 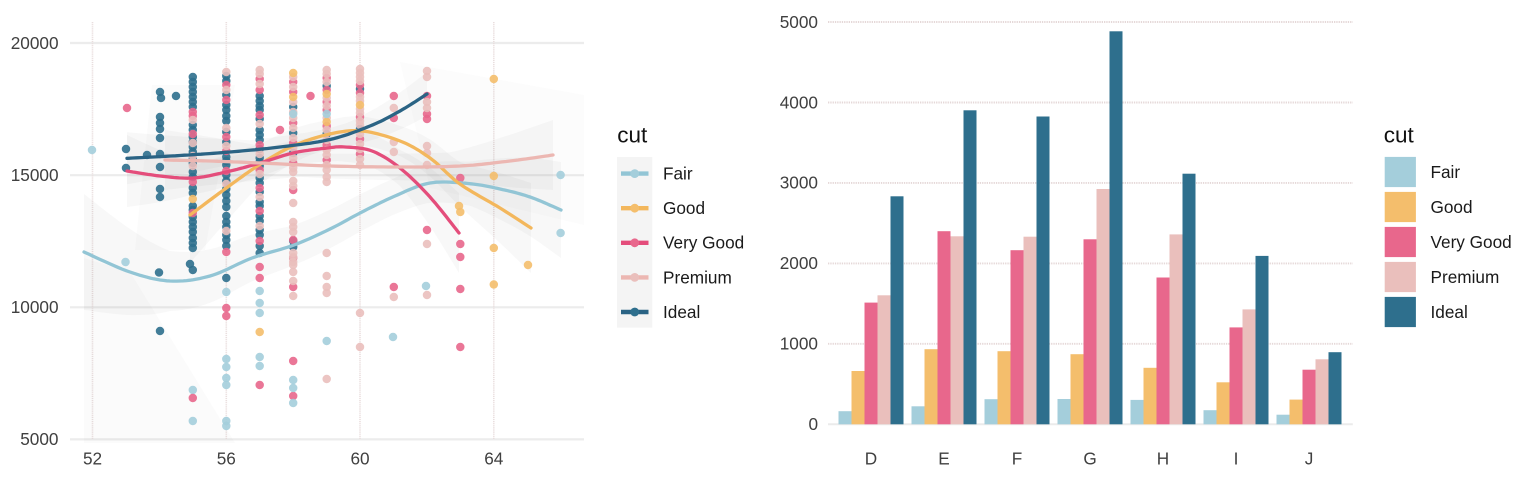 I want to click on svg-text: H, so click(x=1163, y=459).